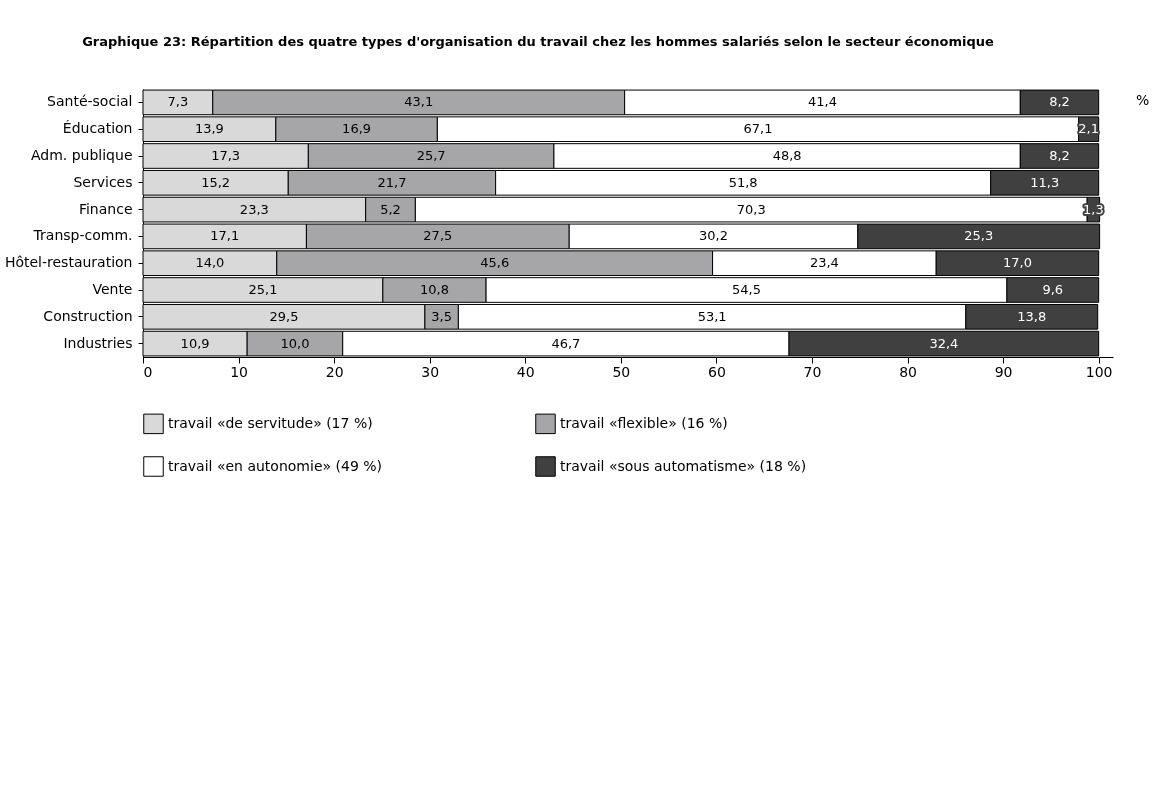  What do you see at coordinates (209, 129) in the screenshot?
I see `data-label: 13,9` at bounding box center [209, 129].